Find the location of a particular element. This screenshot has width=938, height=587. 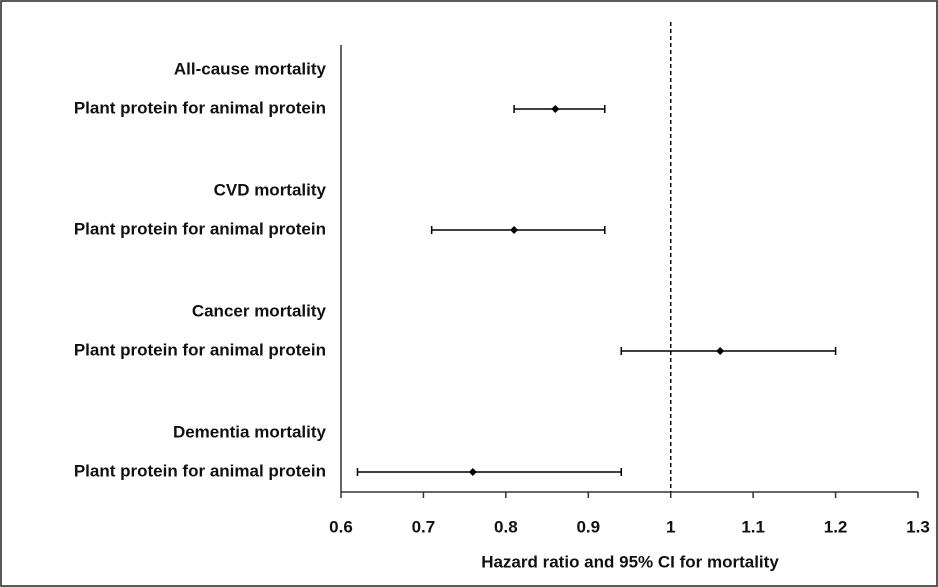

group-heading: Cancer mortality is located at coordinates (259, 310).